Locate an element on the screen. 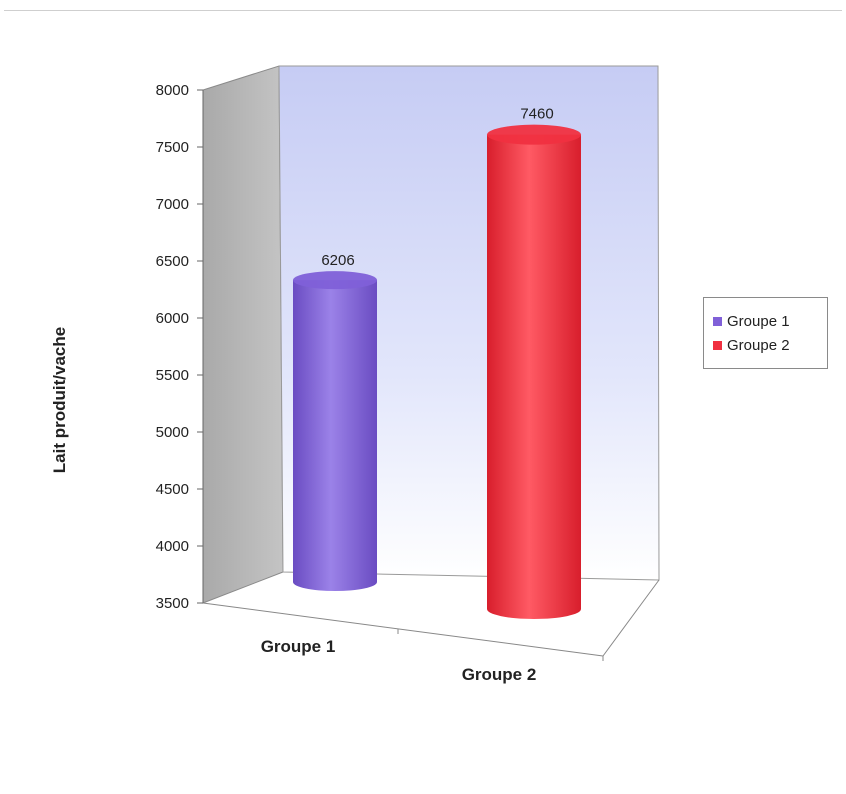 This screenshot has height=794, width=846. y-tick-label-8000: 8000 is located at coordinates (172, 90).